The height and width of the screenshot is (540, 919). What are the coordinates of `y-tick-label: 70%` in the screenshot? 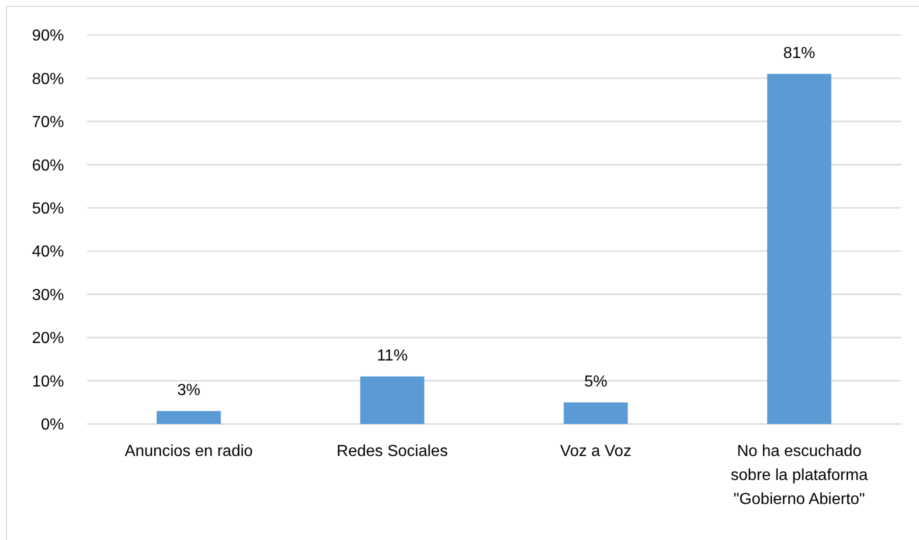 It's located at (48, 123).